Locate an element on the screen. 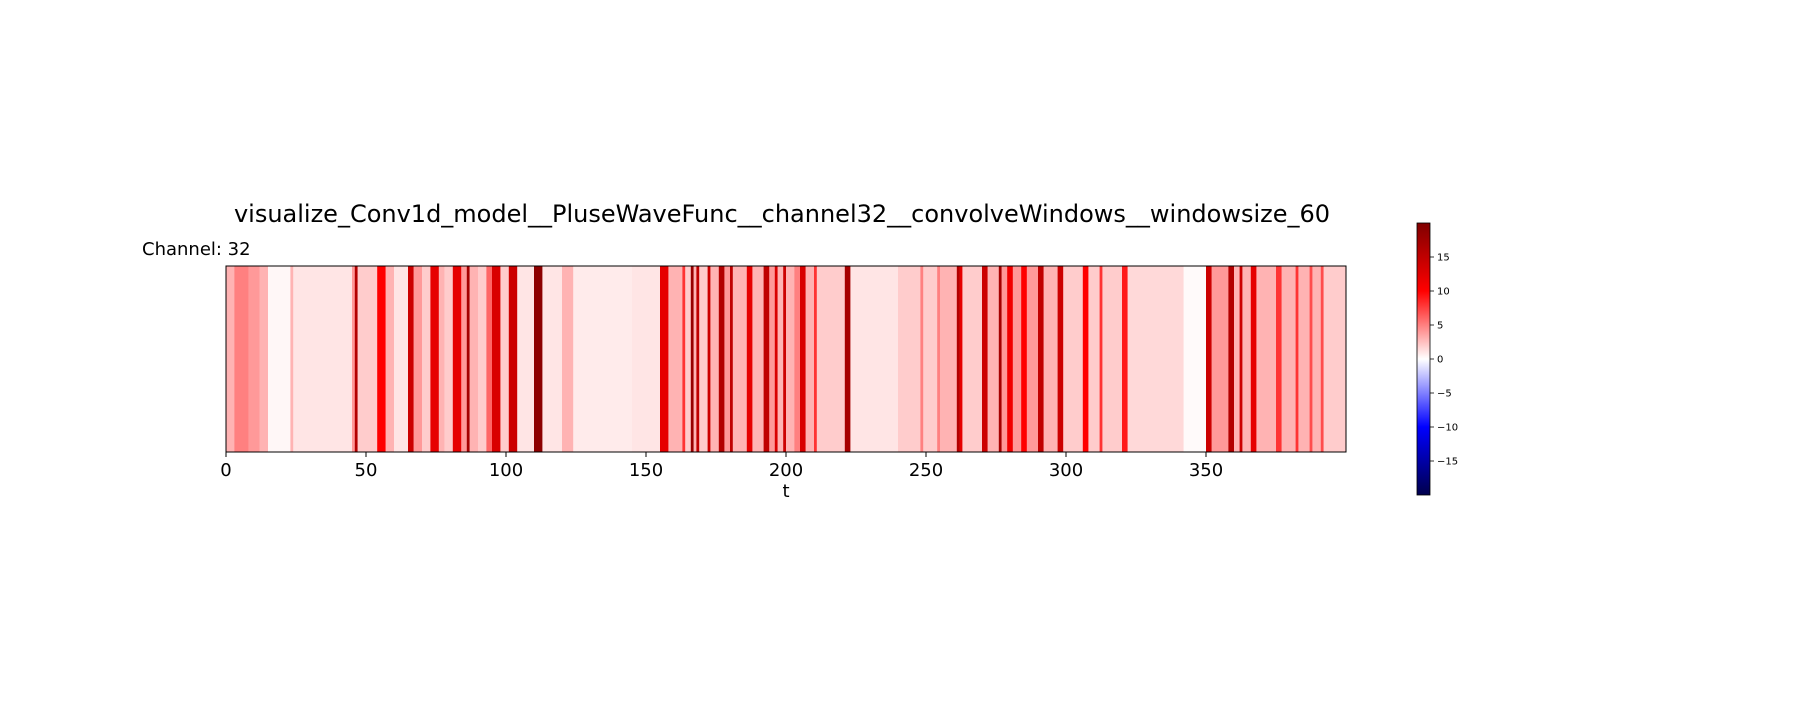 The image size is (1800, 720). x-axis: 0 50 100 150 200 250 300 350 is located at coordinates (721, 466).